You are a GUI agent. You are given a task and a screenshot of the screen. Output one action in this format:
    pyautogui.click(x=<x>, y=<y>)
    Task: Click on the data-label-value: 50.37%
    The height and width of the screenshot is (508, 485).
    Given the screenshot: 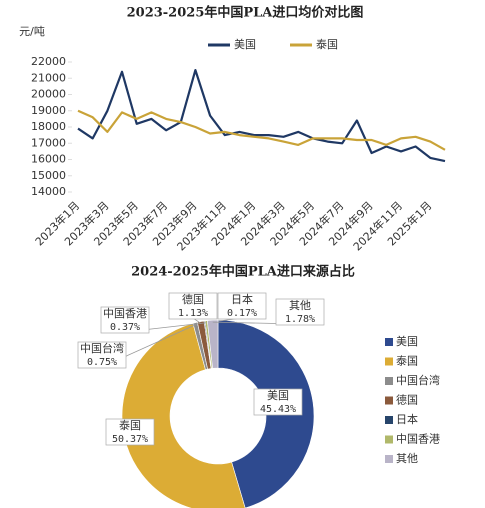 What is the action you would take?
    pyautogui.click(x=130, y=439)
    